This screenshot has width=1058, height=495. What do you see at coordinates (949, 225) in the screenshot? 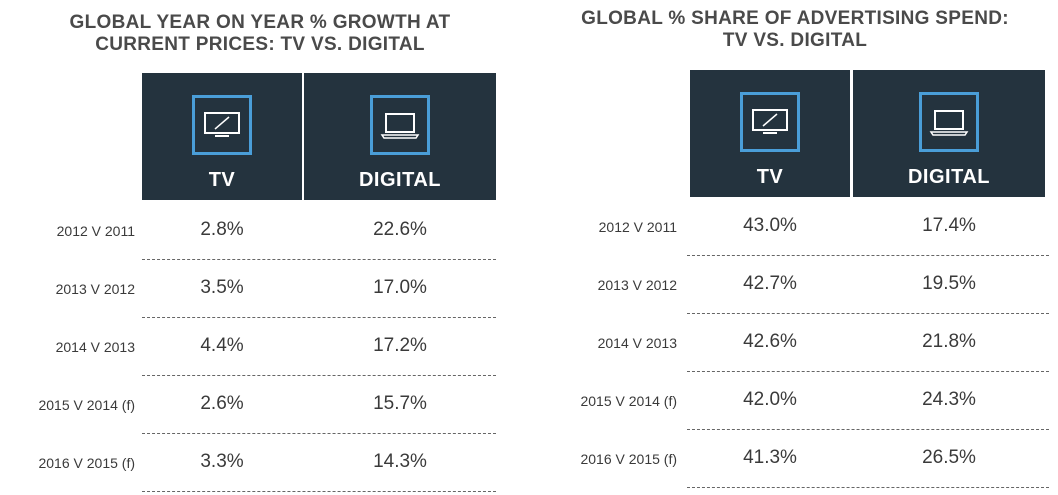
I see `digital-value: 17.4%` at bounding box center [949, 225].